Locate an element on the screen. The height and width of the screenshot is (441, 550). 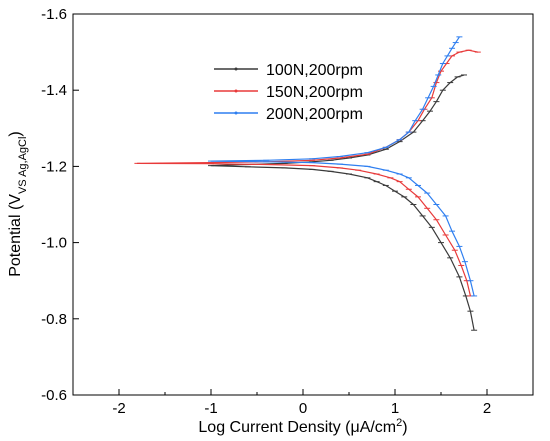
legend-label: 100N,200rpm is located at coordinates (314, 70).